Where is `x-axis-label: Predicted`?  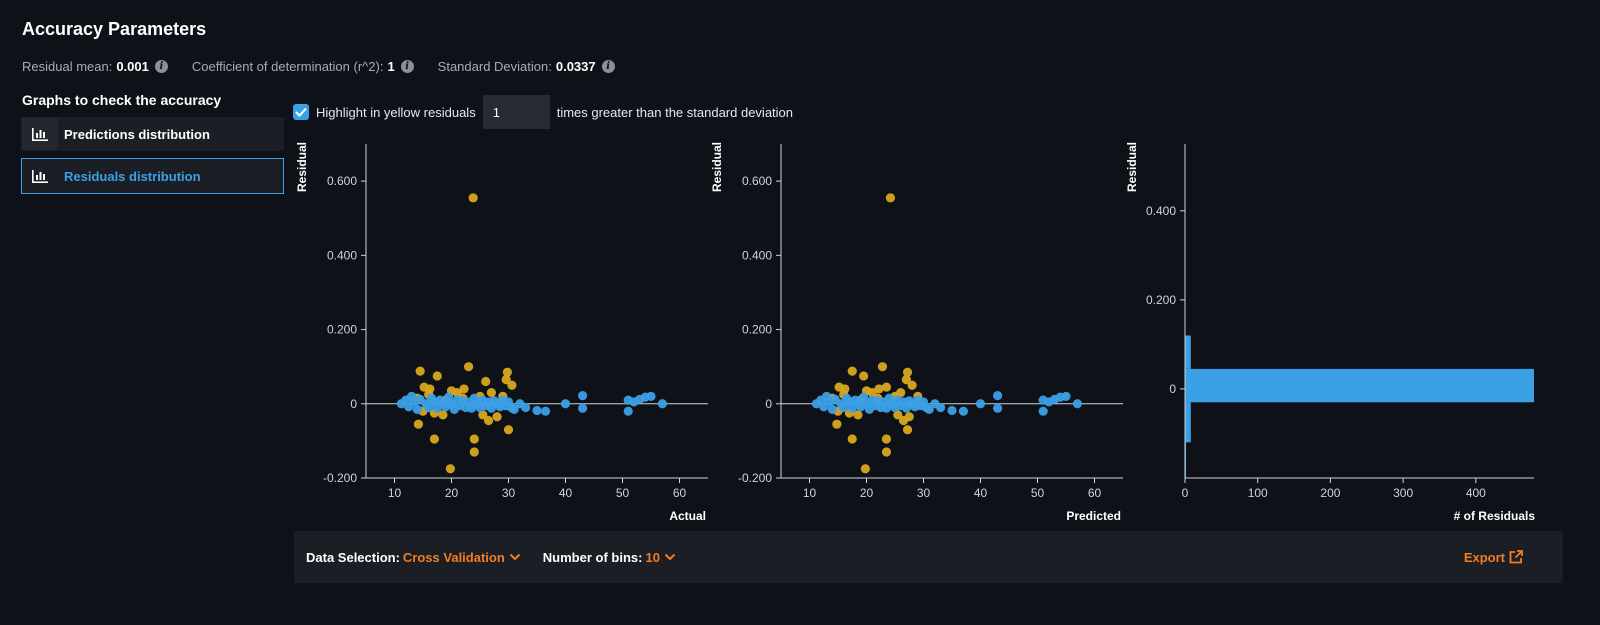 x-axis-label: Predicted is located at coordinates (1093, 516).